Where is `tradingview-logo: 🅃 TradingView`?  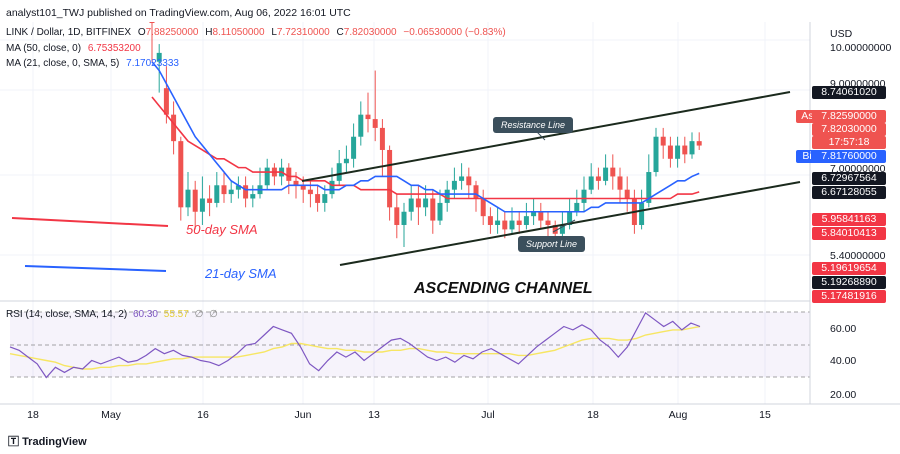 tradingview-logo: 🅃 TradingView is located at coordinates (47, 441).